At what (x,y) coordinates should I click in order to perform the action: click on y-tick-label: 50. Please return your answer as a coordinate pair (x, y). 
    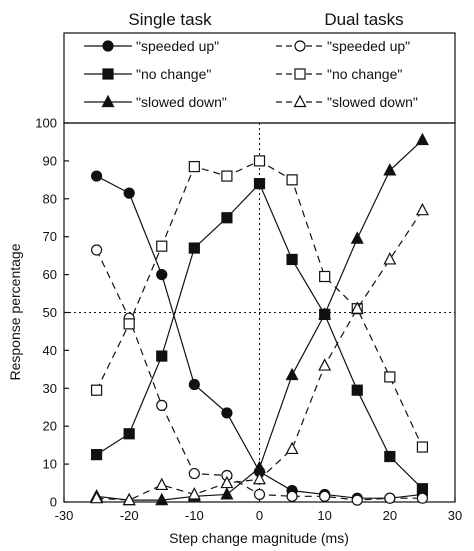
    Looking at the image, I should click on (50, 312).